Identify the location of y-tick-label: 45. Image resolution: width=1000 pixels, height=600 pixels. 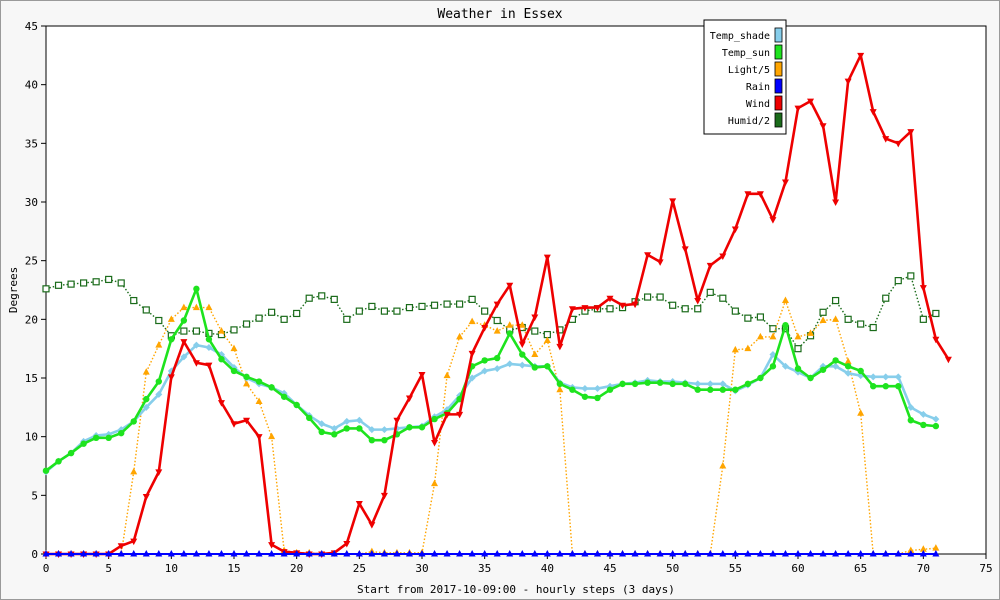
(31, 26).